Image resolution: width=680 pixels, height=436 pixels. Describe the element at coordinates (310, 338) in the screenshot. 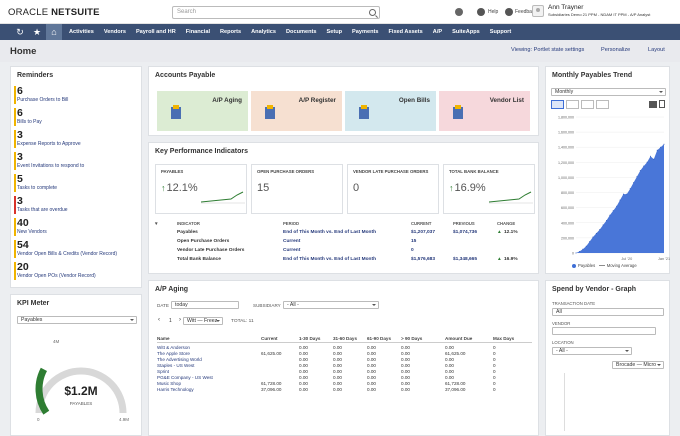

I see `column-header: 1-30 Days` at that location.